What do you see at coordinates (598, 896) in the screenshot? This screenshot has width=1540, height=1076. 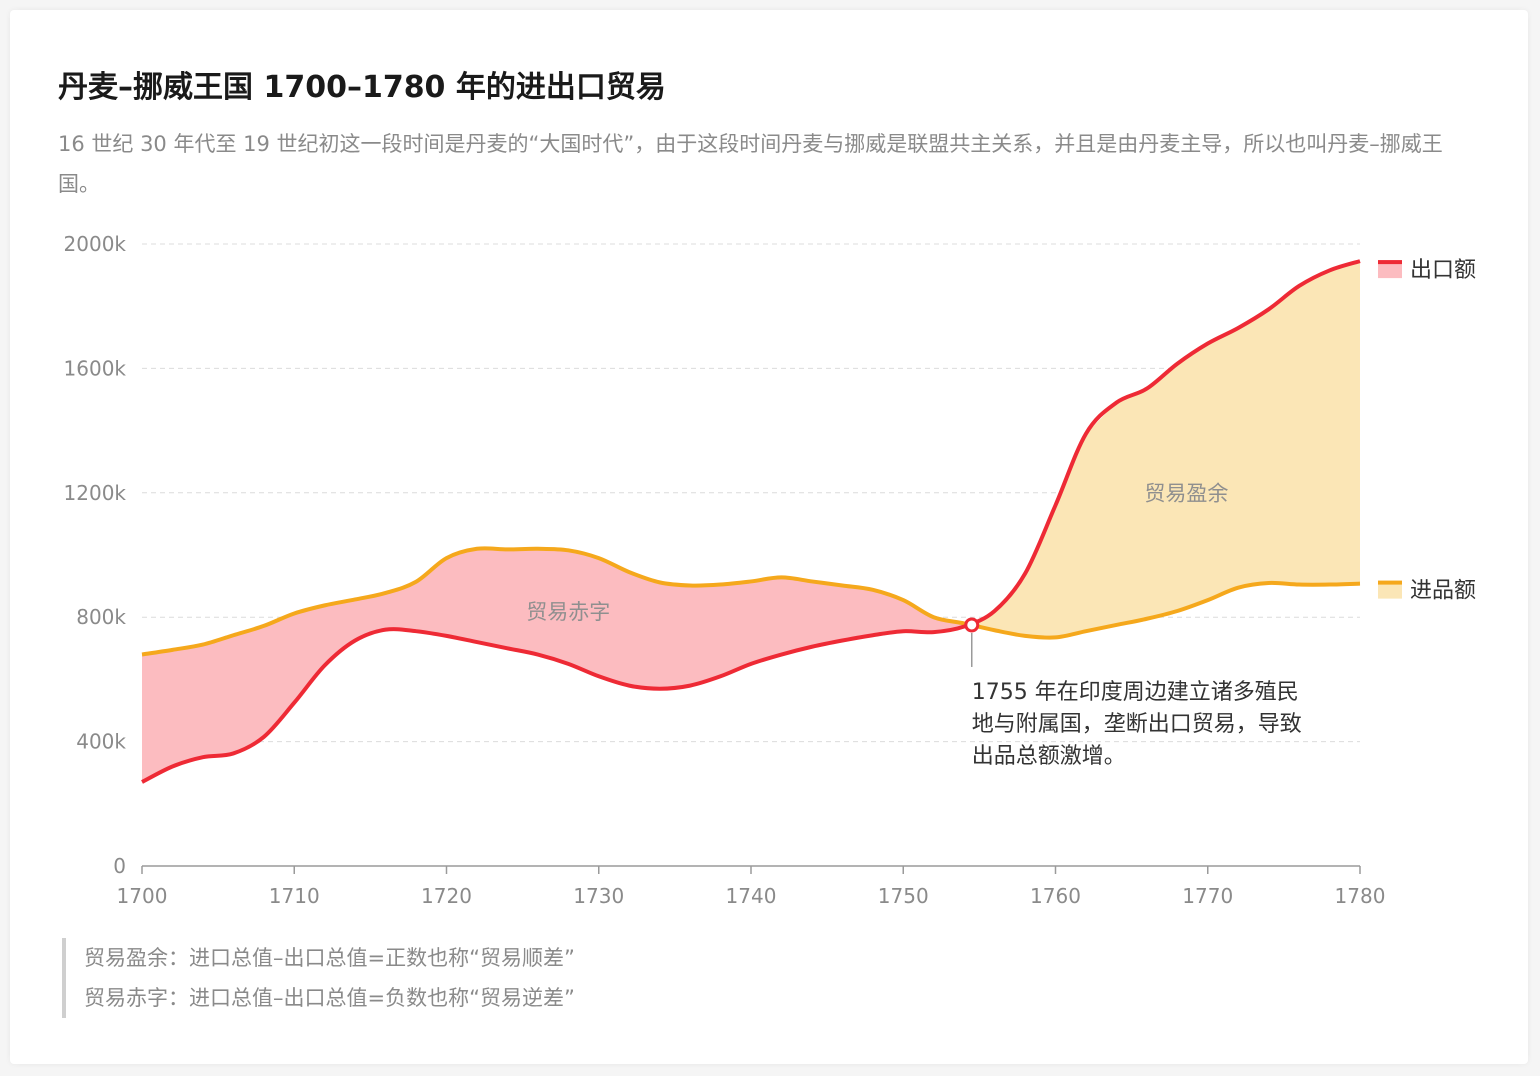 I see `x-tick-label: 1730` at bounding box center [598, 896].